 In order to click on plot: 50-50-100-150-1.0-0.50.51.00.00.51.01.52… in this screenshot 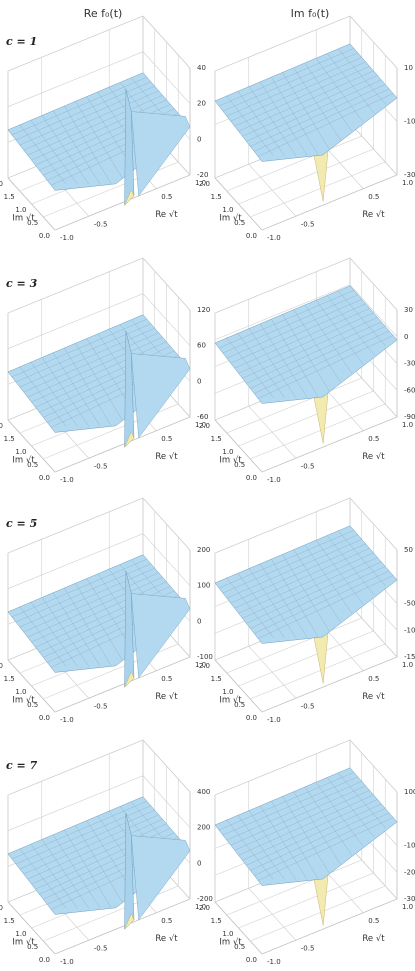, I will do `click(307, 610)`.